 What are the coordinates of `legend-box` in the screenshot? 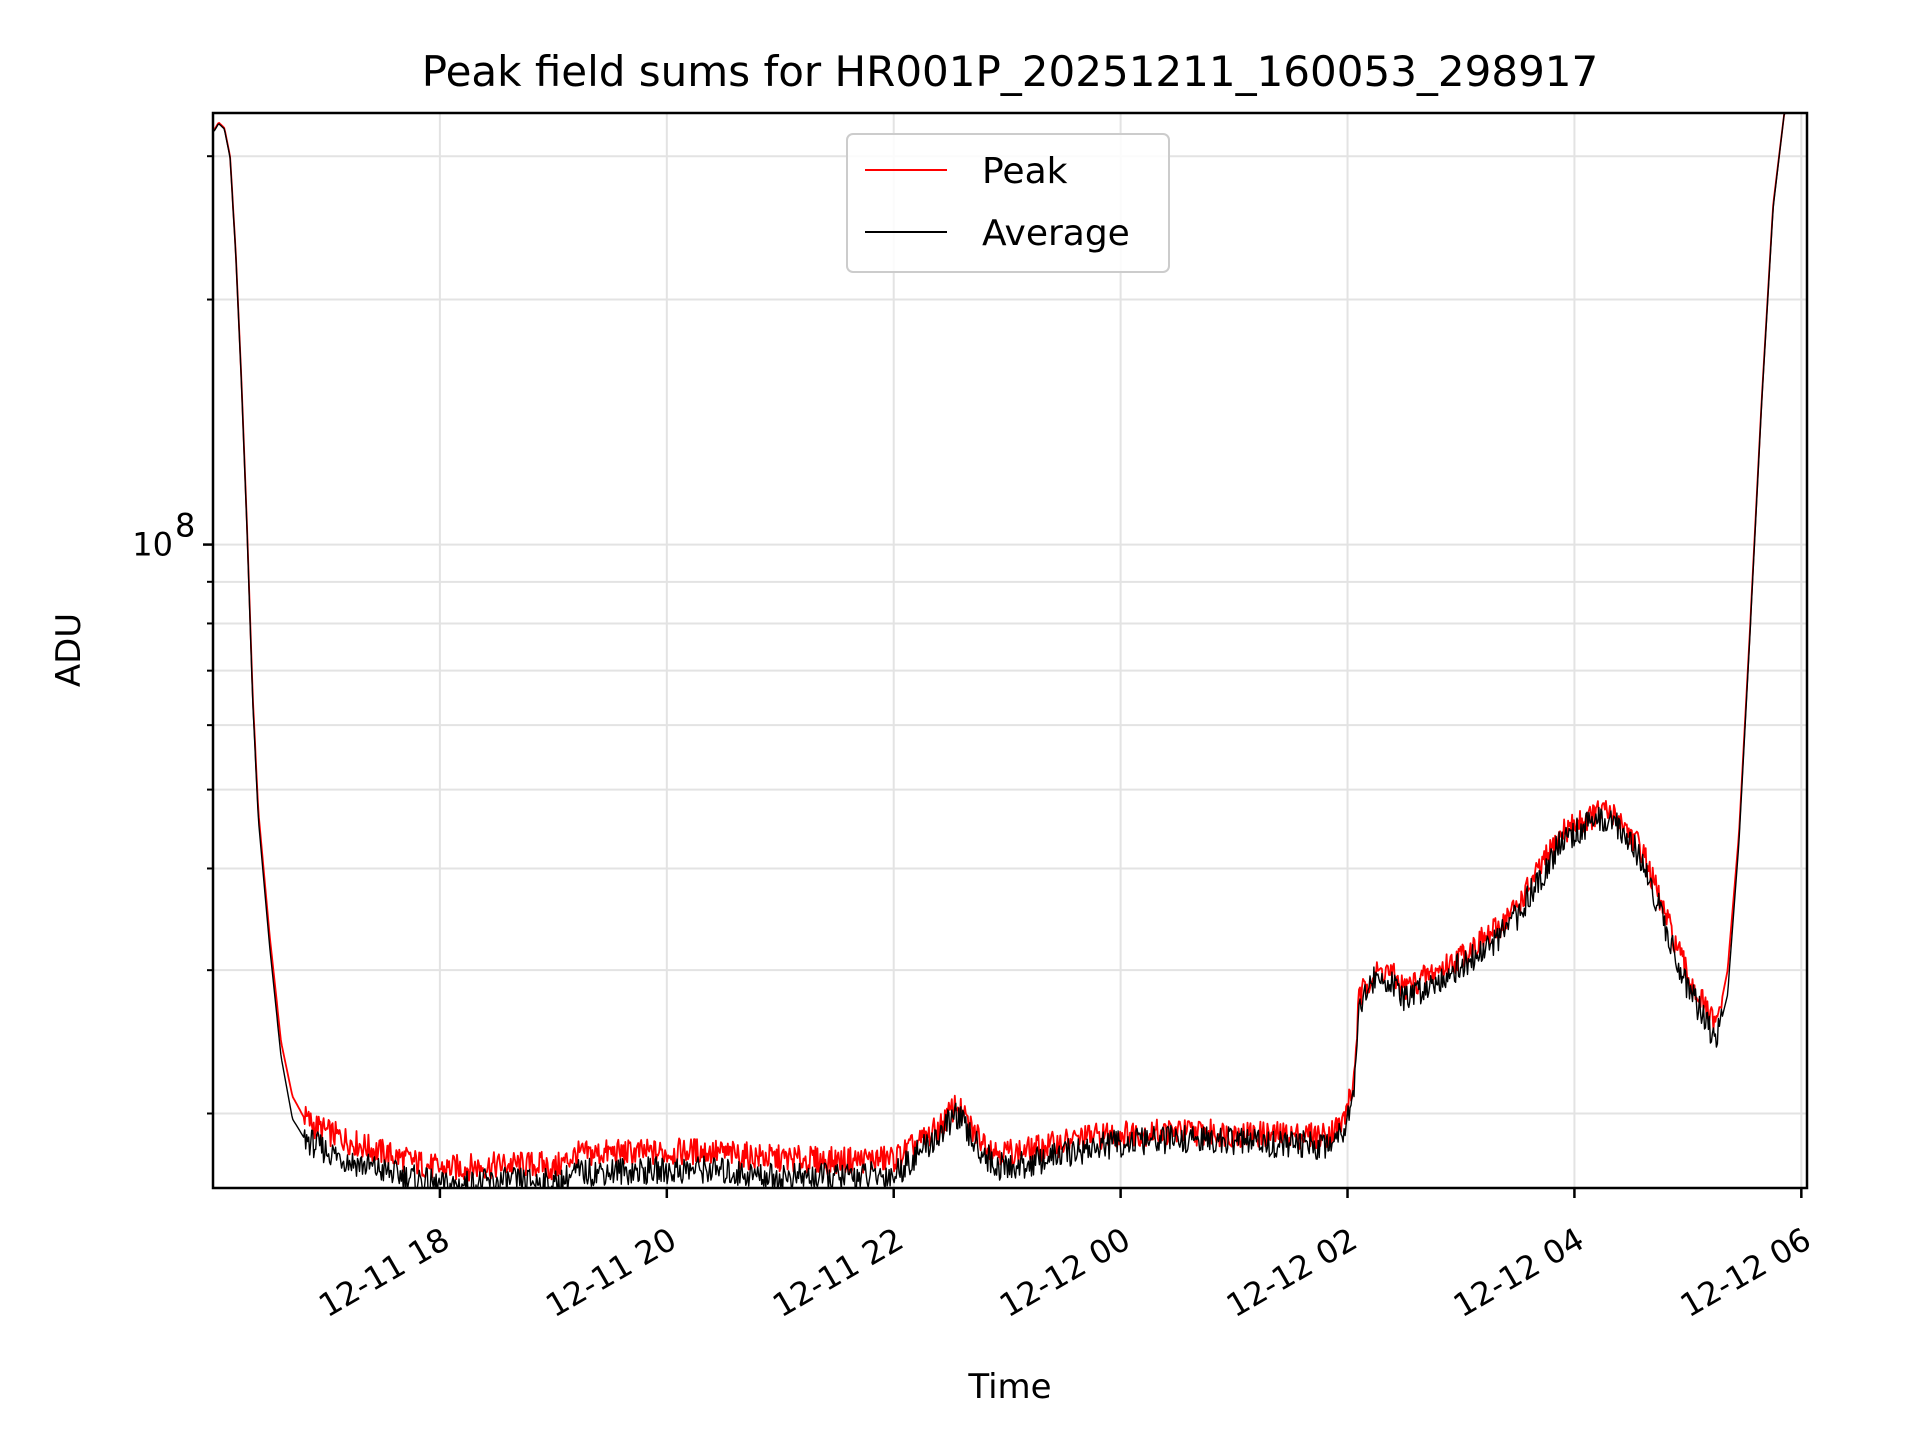 It's located at (1008, 203).